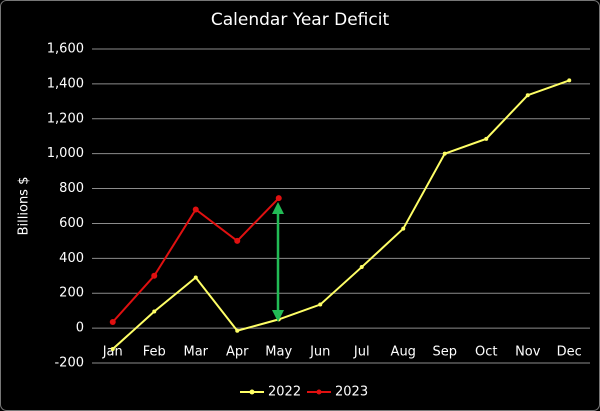 The height and width of the screenshot is (411, 600). I want to click on y-tick-label: 0, so click(80, 328).